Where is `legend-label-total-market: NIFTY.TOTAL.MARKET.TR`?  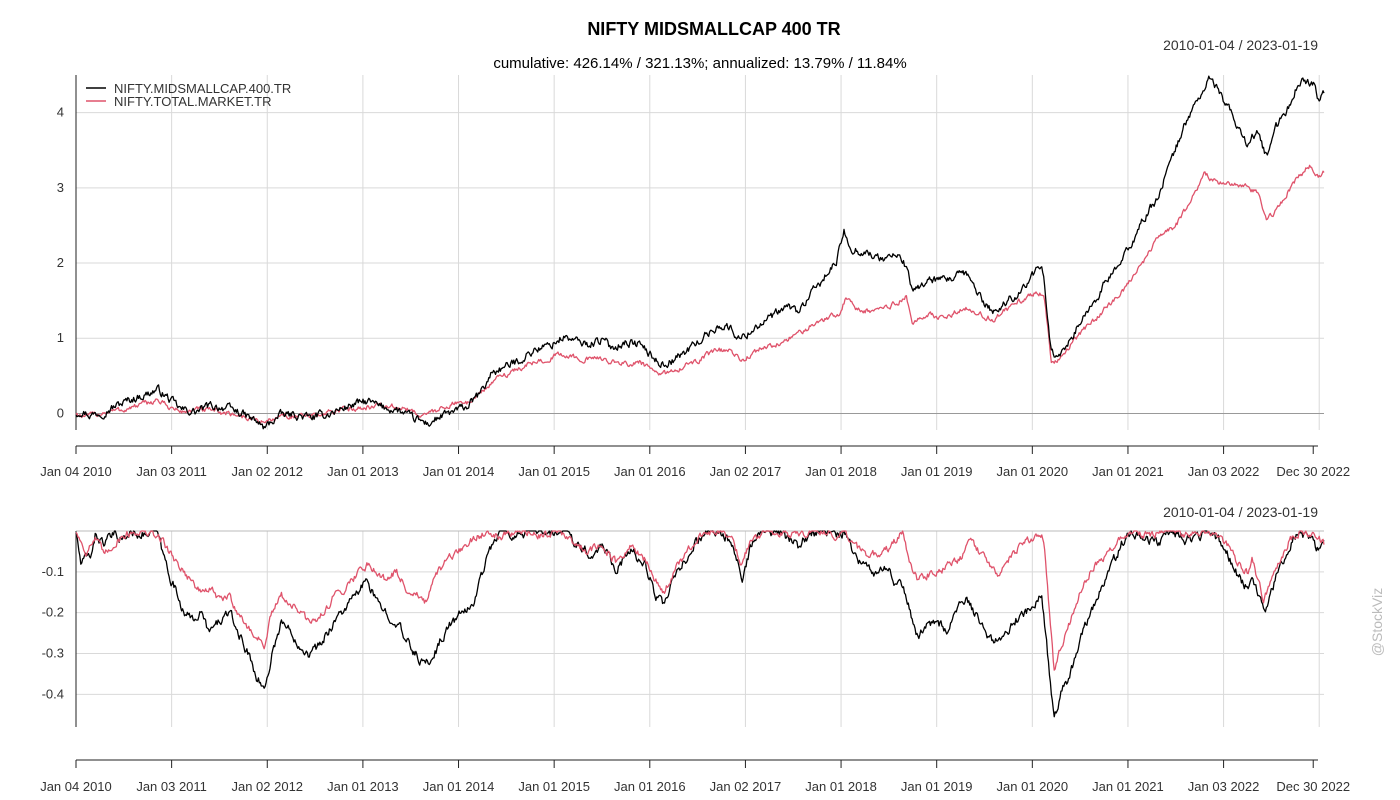
legend-label-total-market: NIFTY.TOTAL.MARKET.TR is located at coordinates (192, 101).